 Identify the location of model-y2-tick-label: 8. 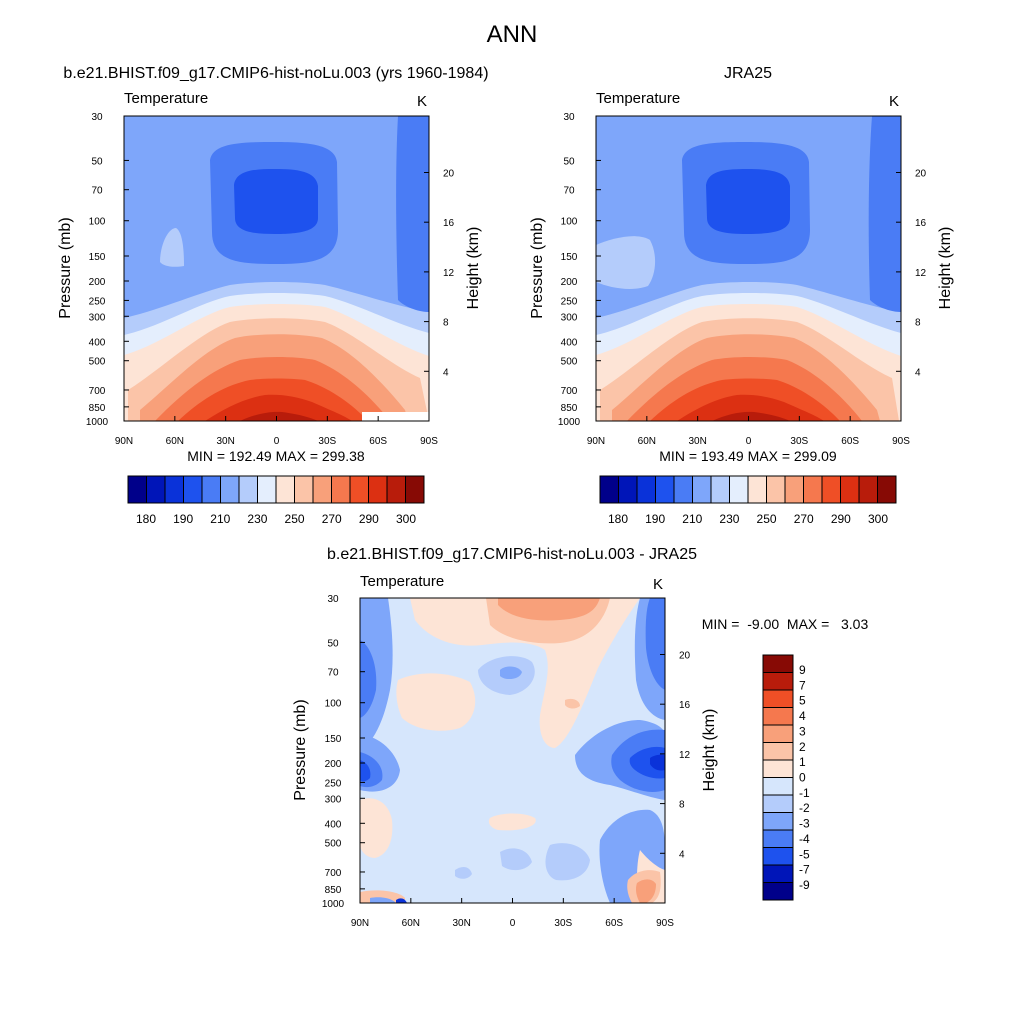
(446, 323).